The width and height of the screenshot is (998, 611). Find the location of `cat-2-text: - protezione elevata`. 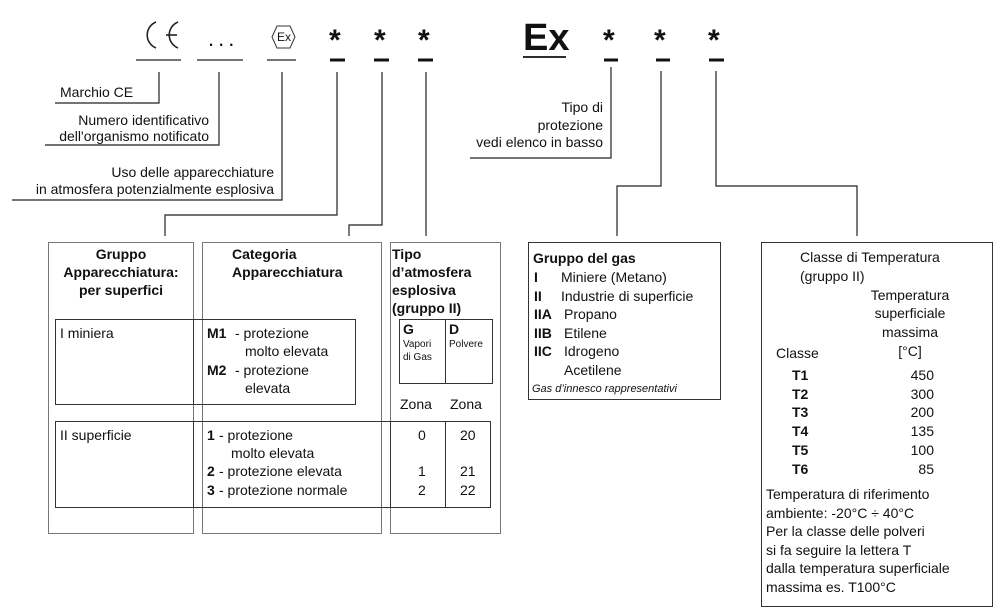

cat-2-text: - protezione elevata is located at coordinates (280, 471).